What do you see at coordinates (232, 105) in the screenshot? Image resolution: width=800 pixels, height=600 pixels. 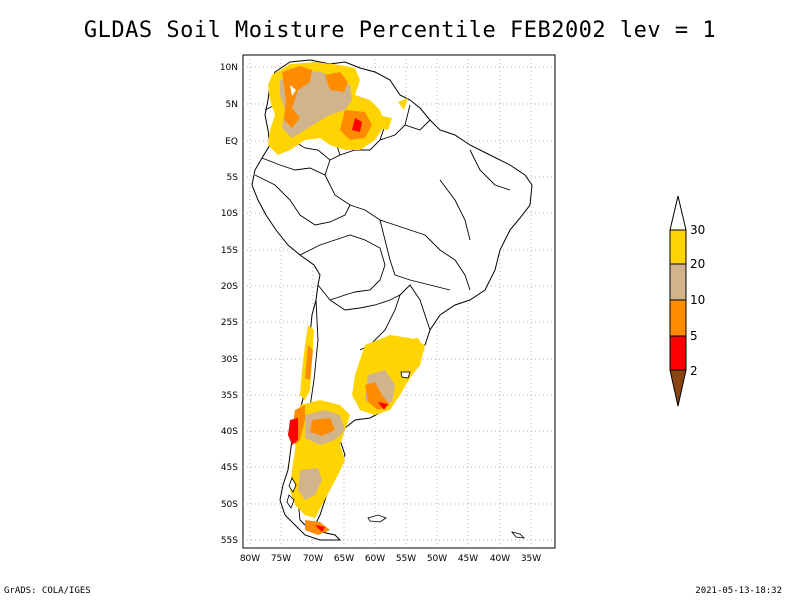 I see `lat-label-5n: 5N` at bounding box center [232, 105].